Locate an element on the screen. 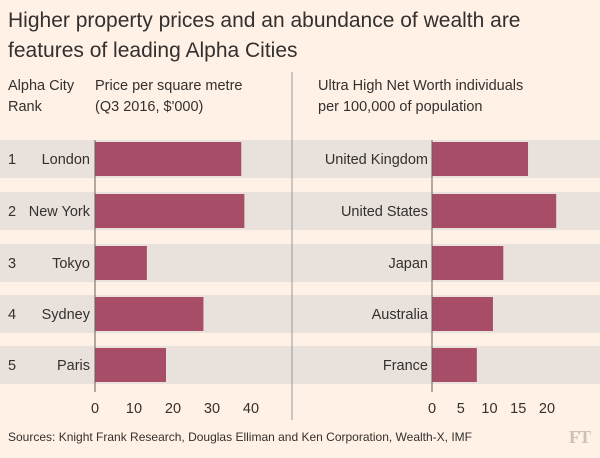  uhnw-category-label: Japan is located at coordinates (408, 264).